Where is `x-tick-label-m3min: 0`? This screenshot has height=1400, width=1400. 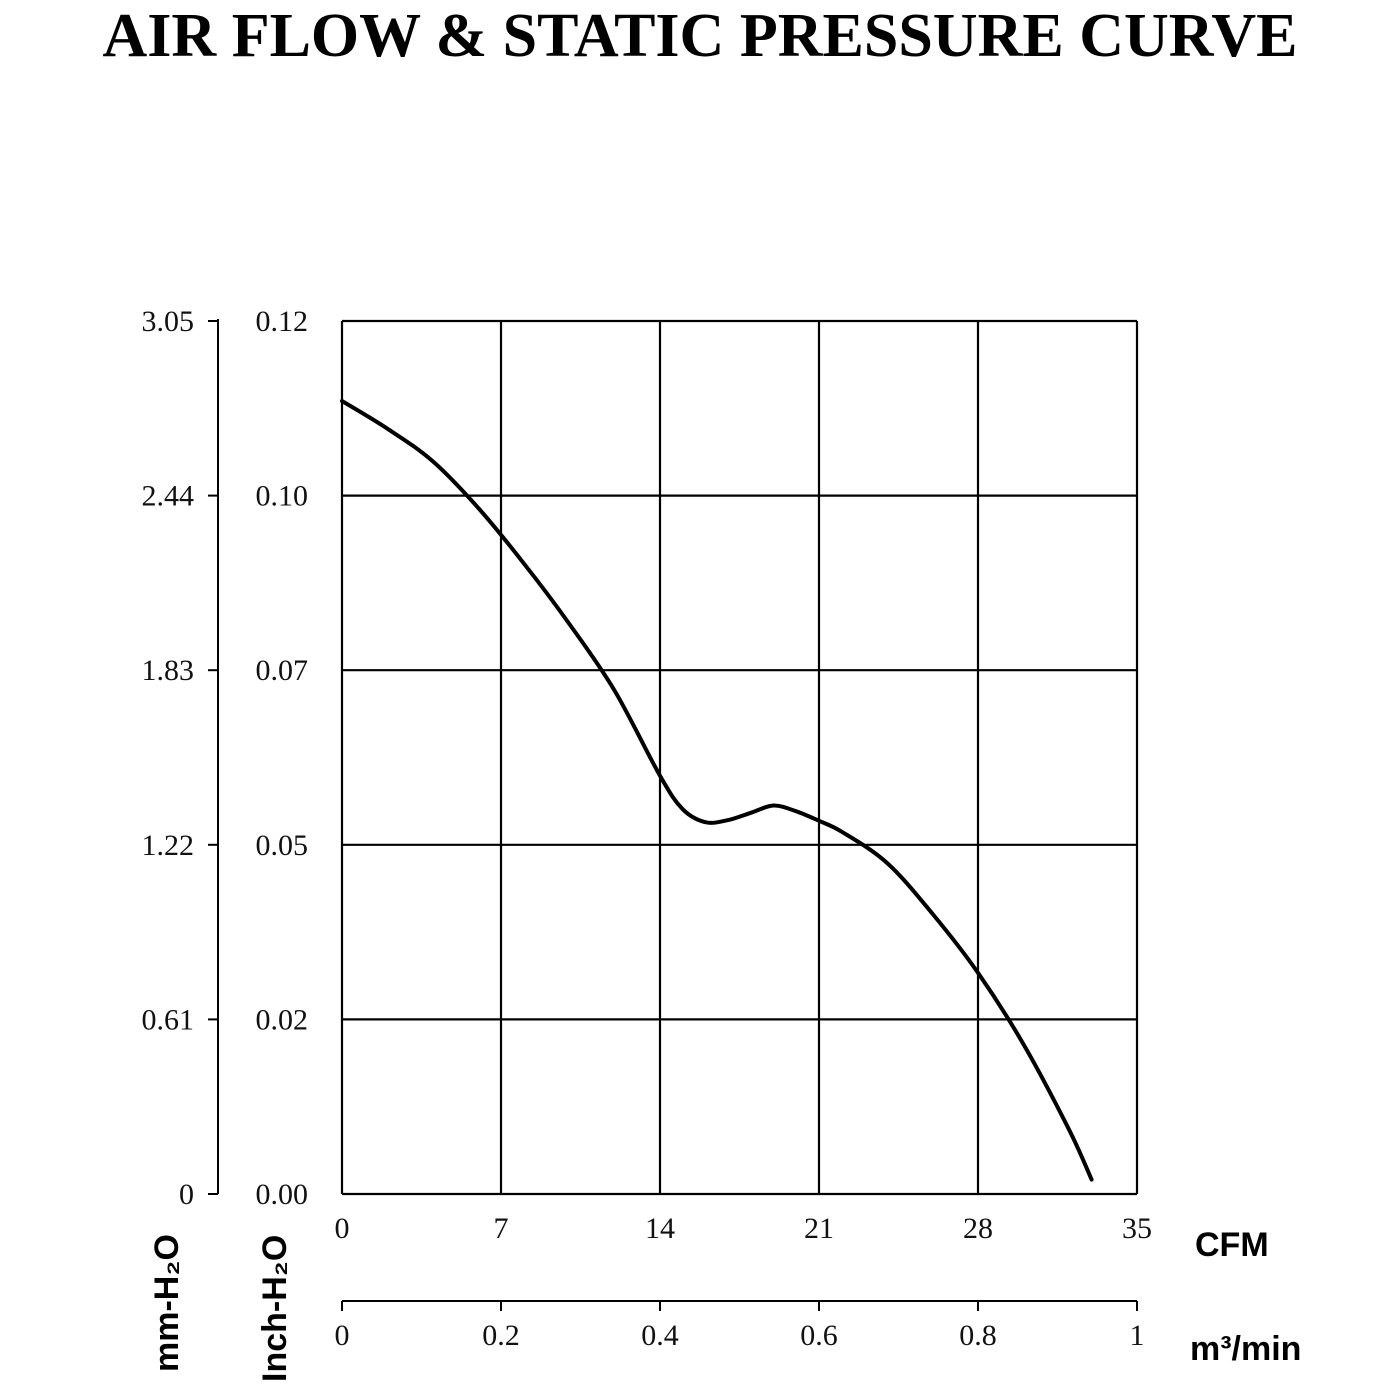 x-tick-label-m3min: 0 is located at coordinates (342, 1335).